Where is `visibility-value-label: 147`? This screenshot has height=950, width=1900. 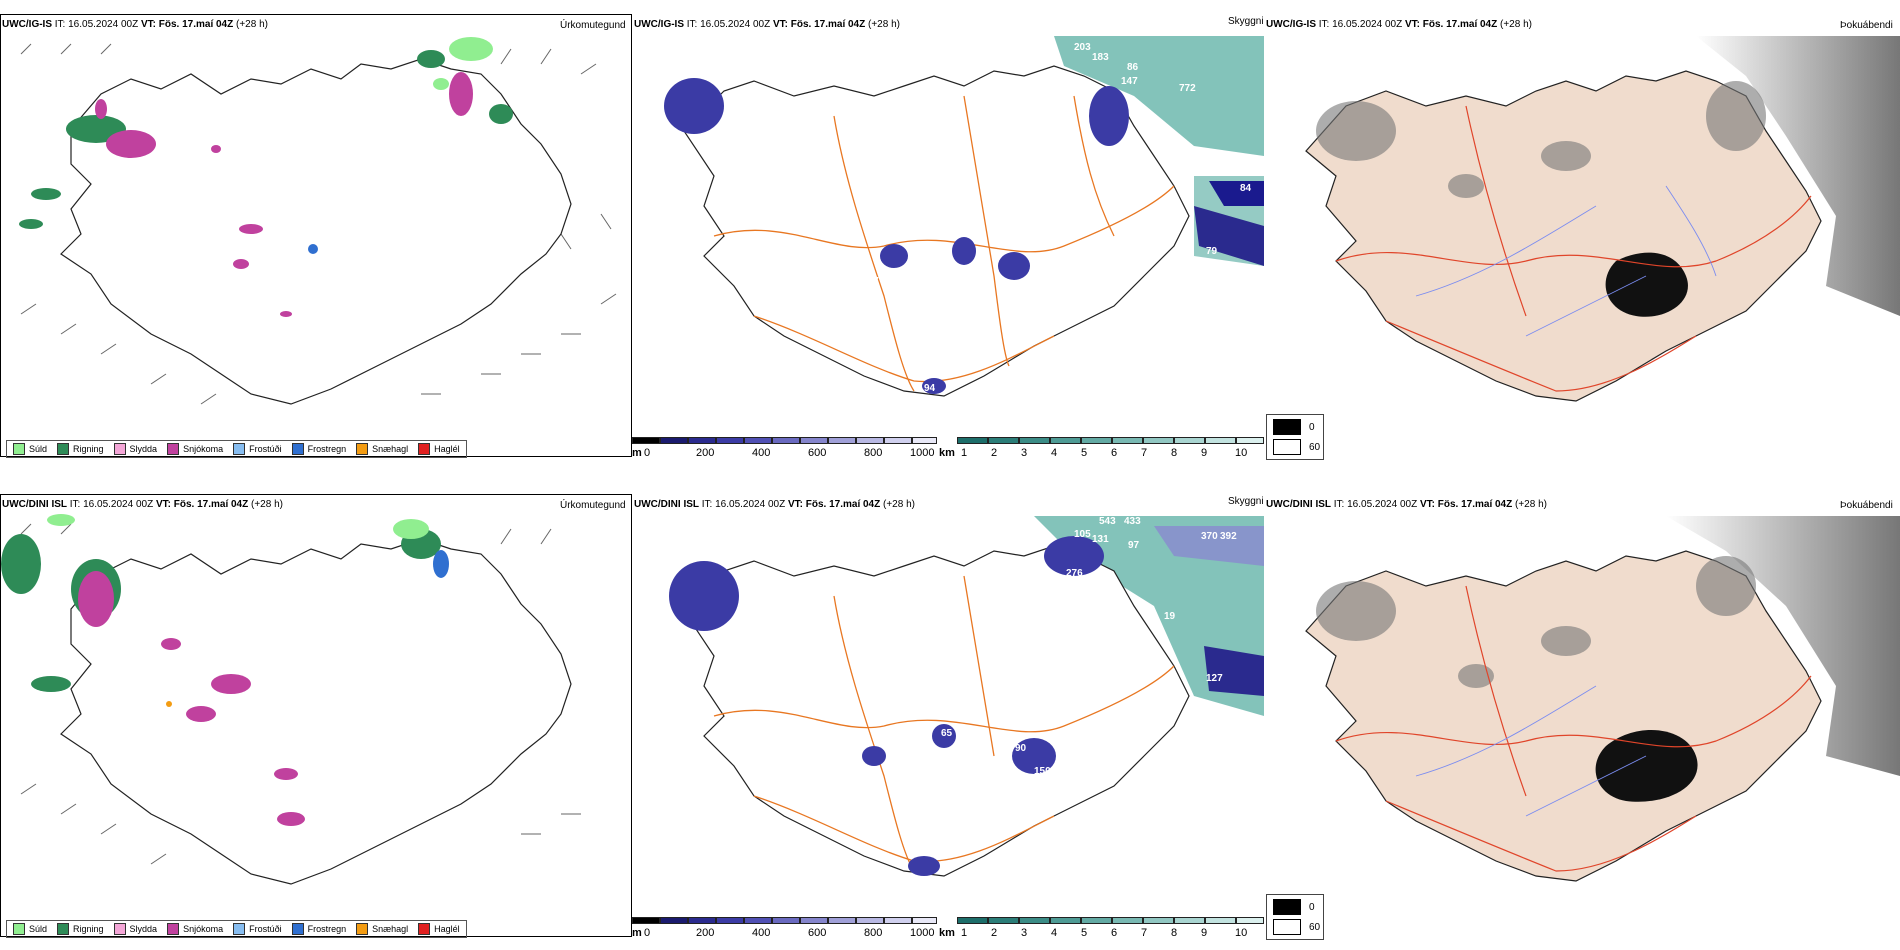 visibility-value-label: 147 is located at coordinates (1129, 81).